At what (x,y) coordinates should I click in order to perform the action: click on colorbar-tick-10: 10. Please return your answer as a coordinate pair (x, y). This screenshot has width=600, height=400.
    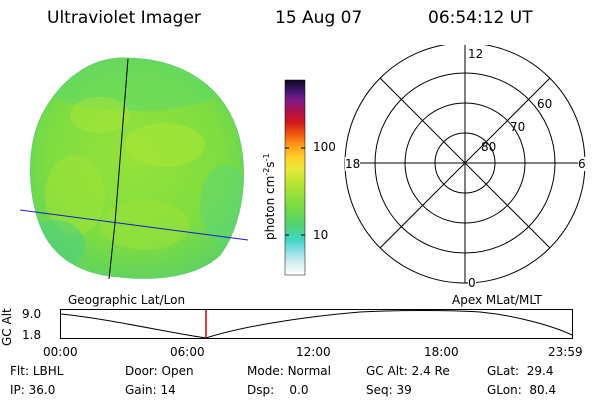
    Looking at the image, I should click on (321, 235).